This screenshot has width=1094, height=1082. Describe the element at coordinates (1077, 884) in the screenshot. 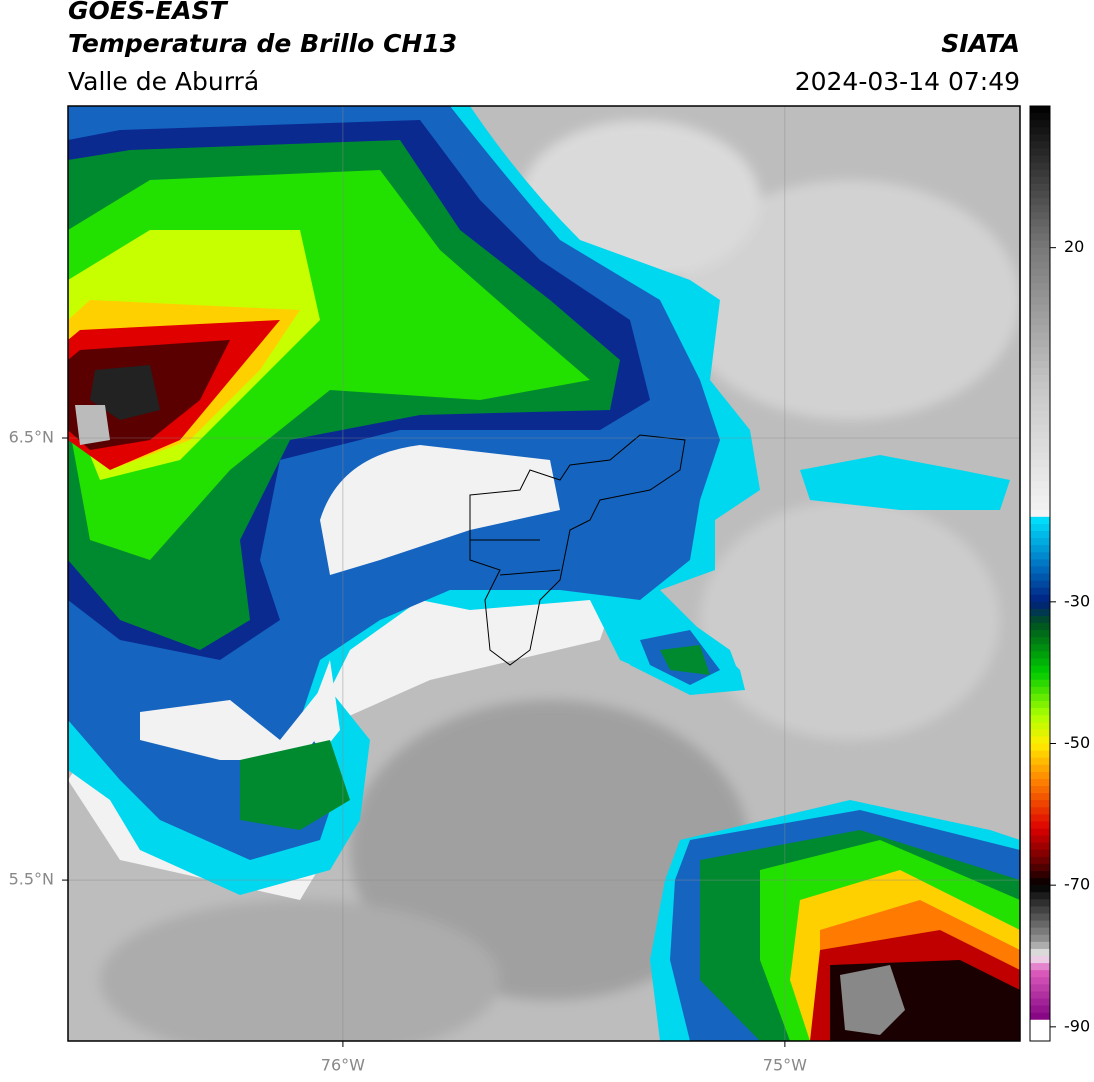

I see `colorbar-tick-label: -70` at that location.